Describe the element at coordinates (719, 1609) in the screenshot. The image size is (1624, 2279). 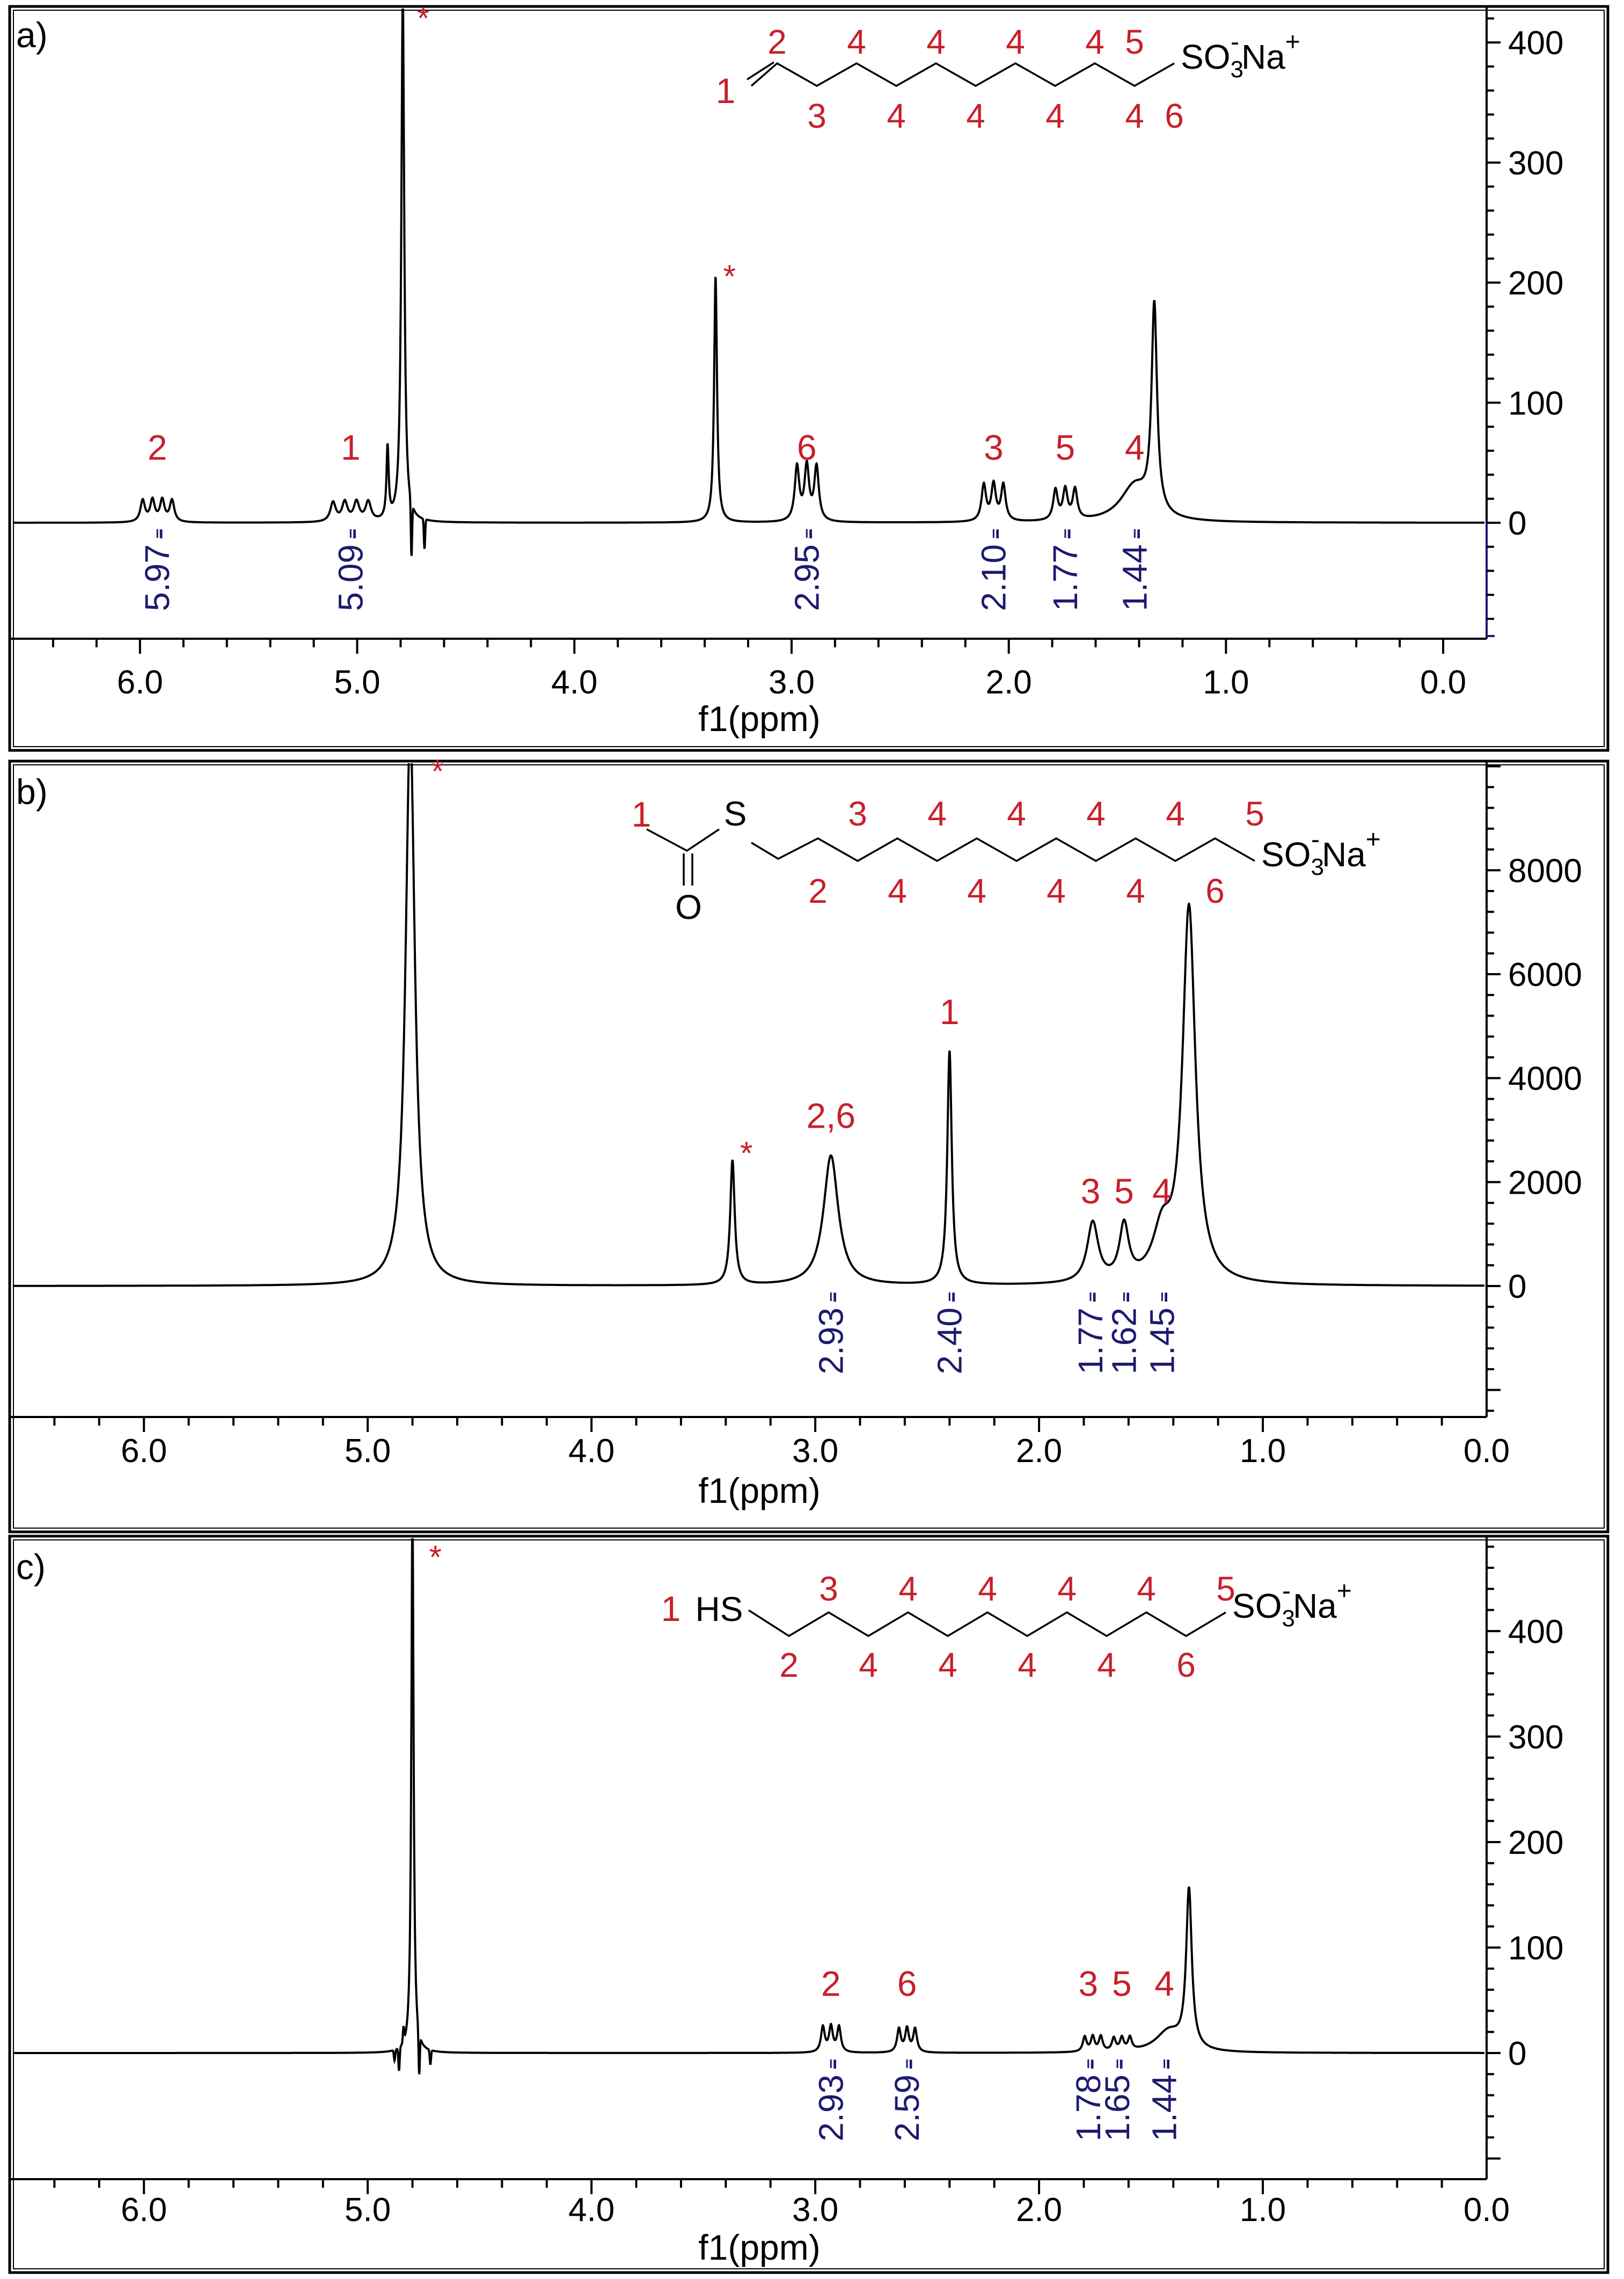
I see `thiol-group: HS` at that location.